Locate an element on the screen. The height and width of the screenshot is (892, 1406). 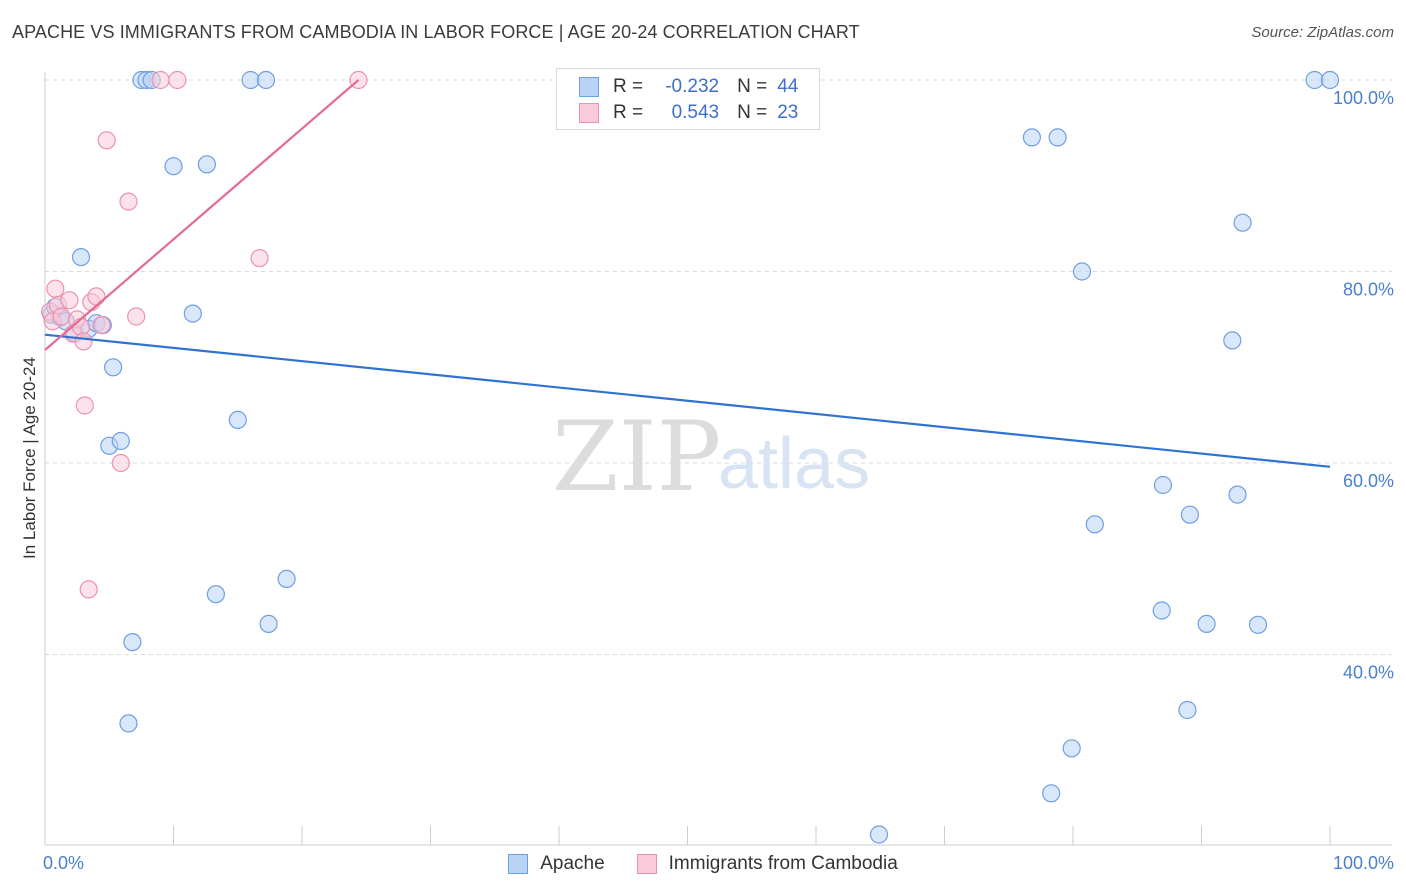
x-tick-label: 100.0% is located at coordinates (1363, 863).